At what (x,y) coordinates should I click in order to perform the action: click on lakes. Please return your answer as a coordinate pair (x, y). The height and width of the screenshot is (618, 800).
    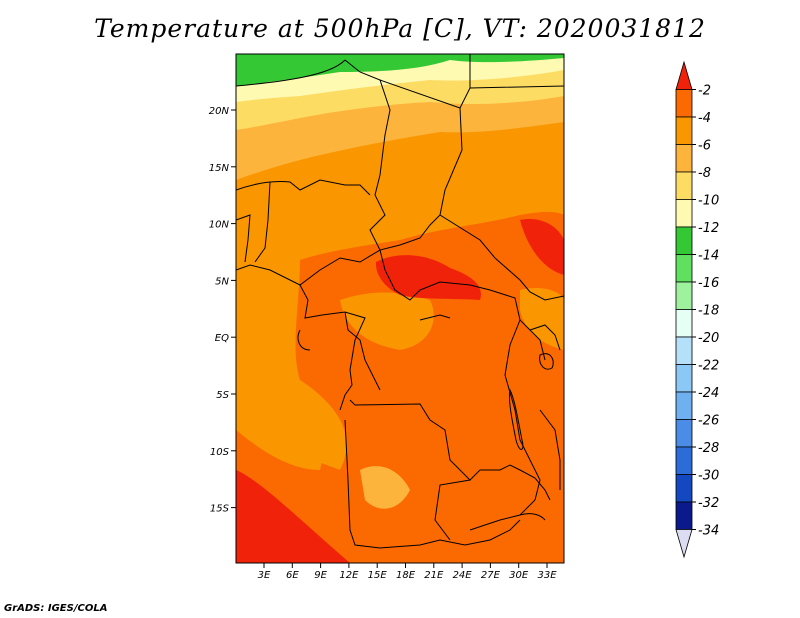
    Looking at the image, I should click on (531, 437).